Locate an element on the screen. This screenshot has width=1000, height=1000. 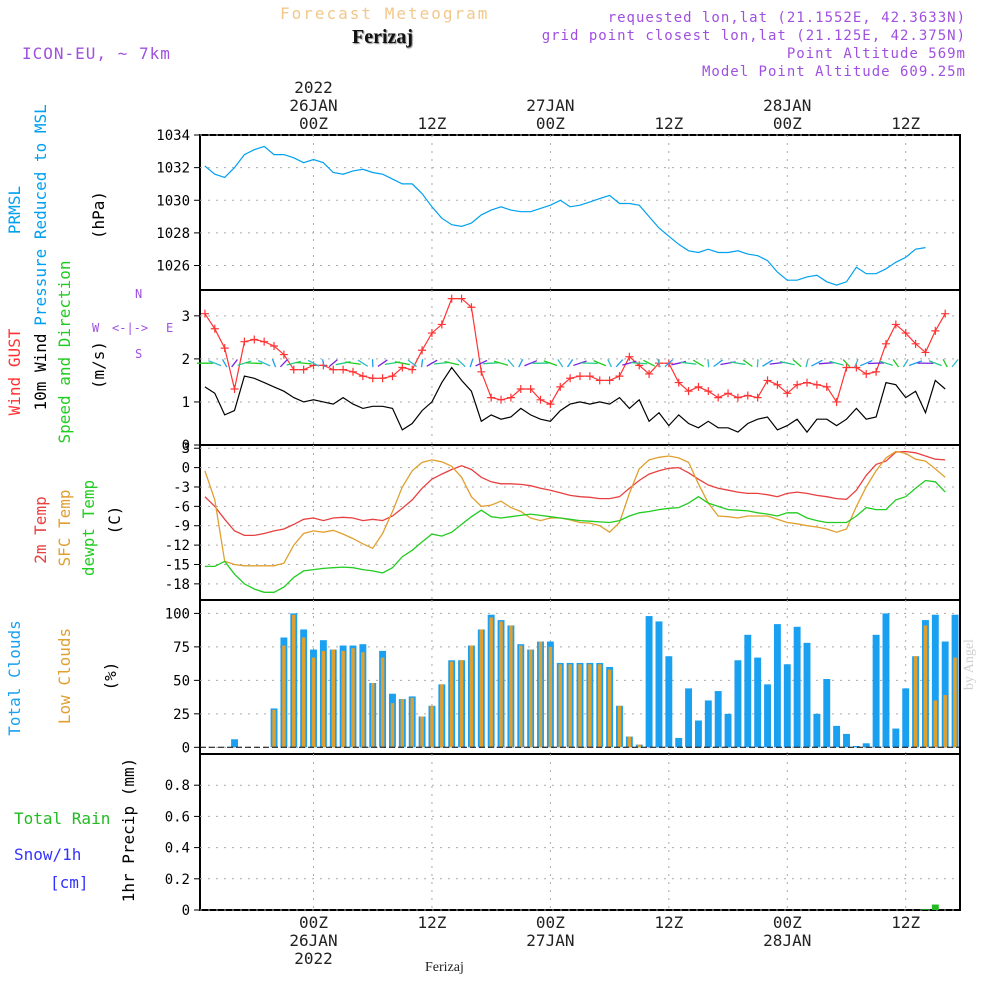
temp-line-2m-temp is located at coordinates (575, 493).